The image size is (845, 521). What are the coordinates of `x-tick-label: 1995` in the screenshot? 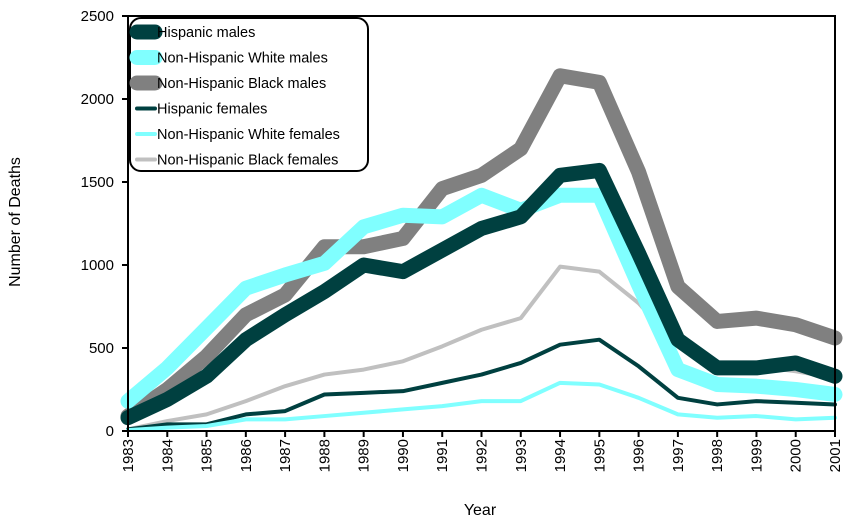 It's located at (599, 455).